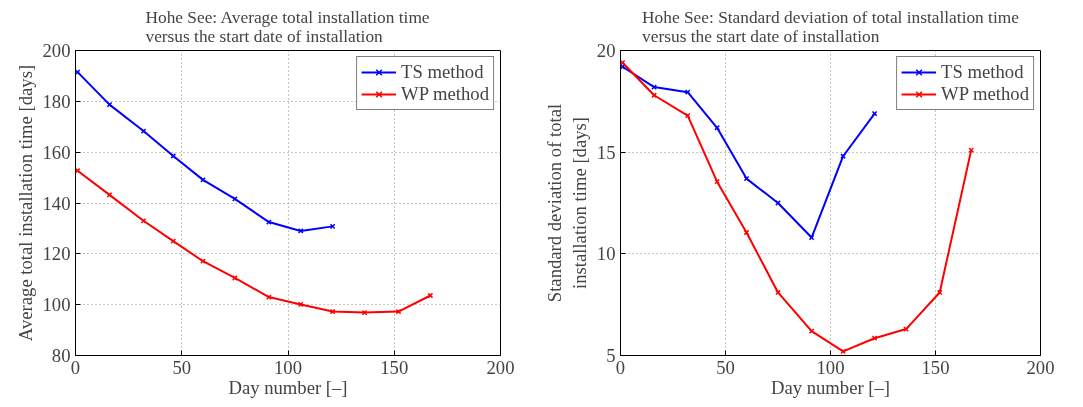 The width and height of the screenshot is (1083, 407). I want to click on y-tick-label: 80, so click(61, 355).